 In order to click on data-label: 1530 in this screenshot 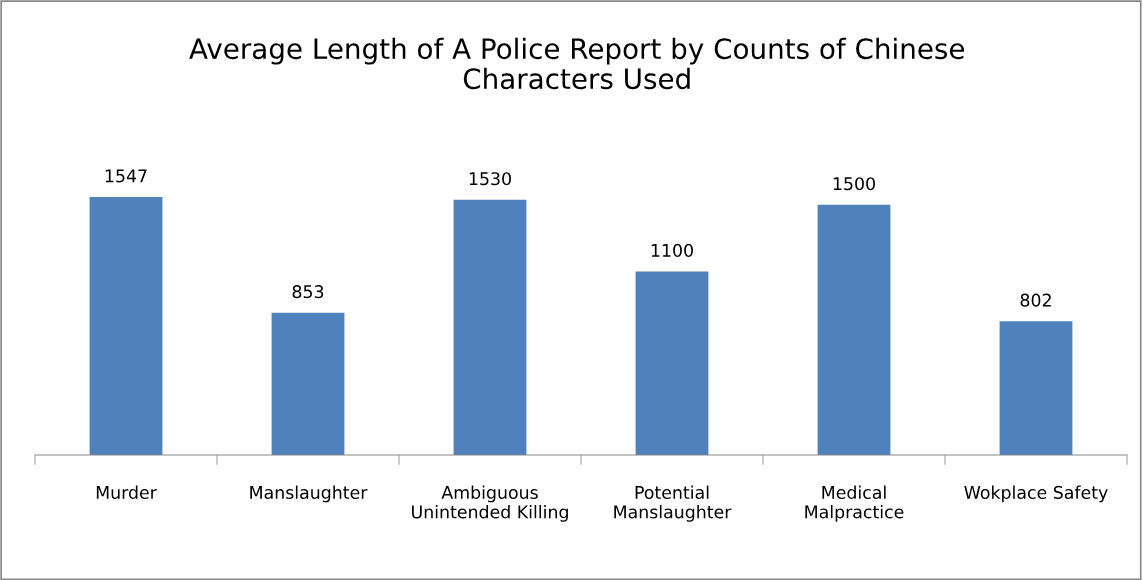, I will do `click(490, 179)`.